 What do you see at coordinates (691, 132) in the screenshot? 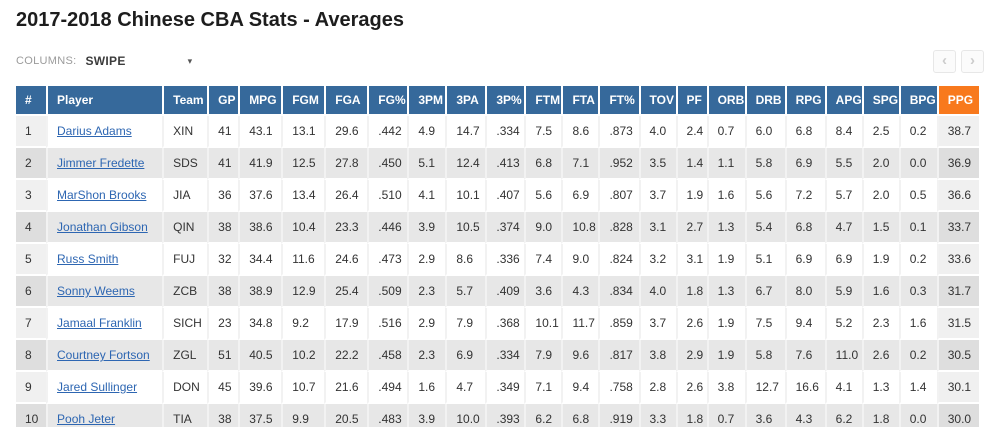
I see `stat-cell: 2.4` at bounding box center [691, 132].